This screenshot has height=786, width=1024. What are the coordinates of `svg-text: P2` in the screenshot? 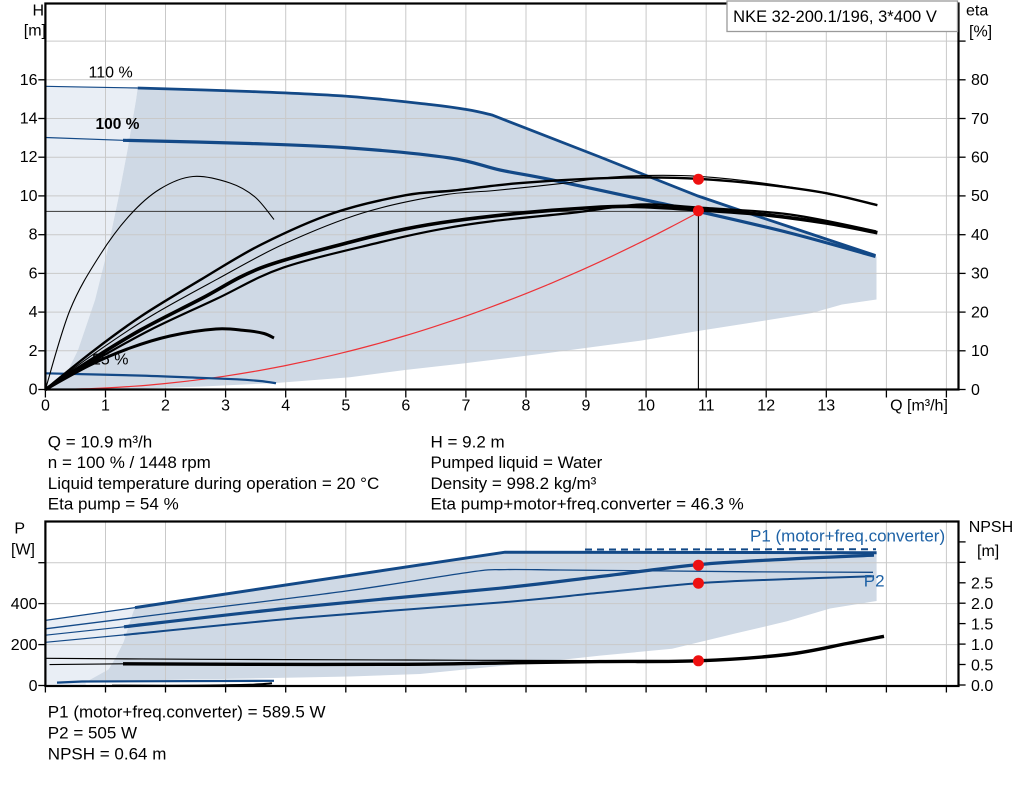 It's located at (874, 581).